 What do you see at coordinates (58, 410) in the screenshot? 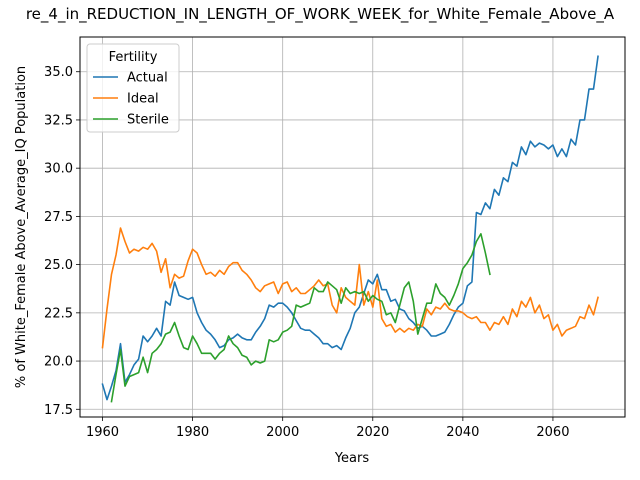
I see `y-tick-label: 17.5` at bounding box center [58, 410].